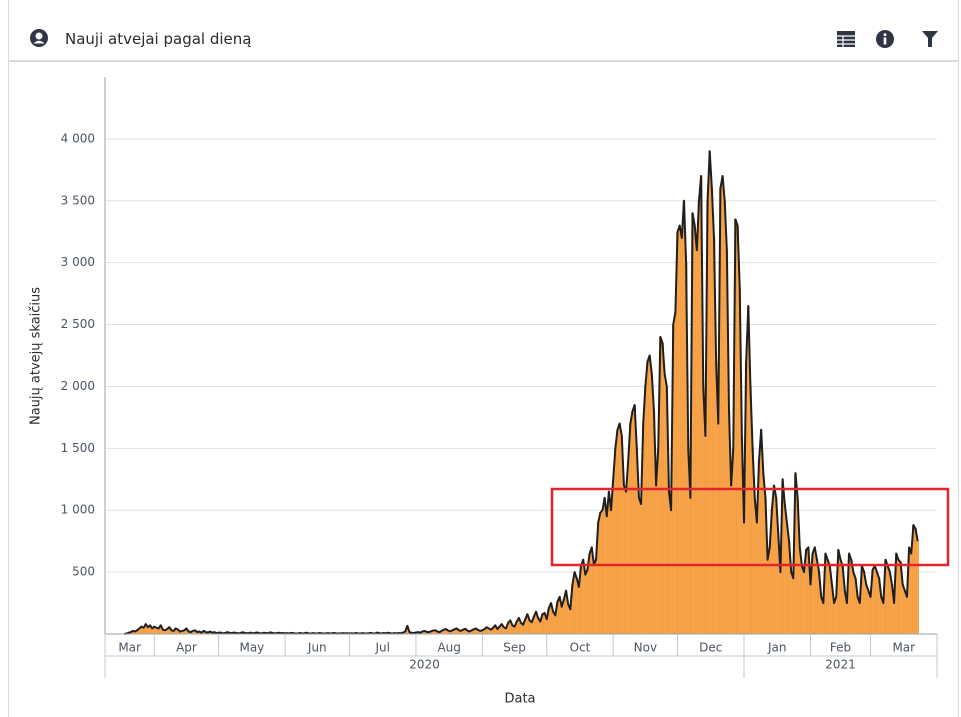 This screenshot has width=961, height=717. Describe the element at coordinates (514, 648) in the screenshot. I see `x-month-label: Sep` at that location.